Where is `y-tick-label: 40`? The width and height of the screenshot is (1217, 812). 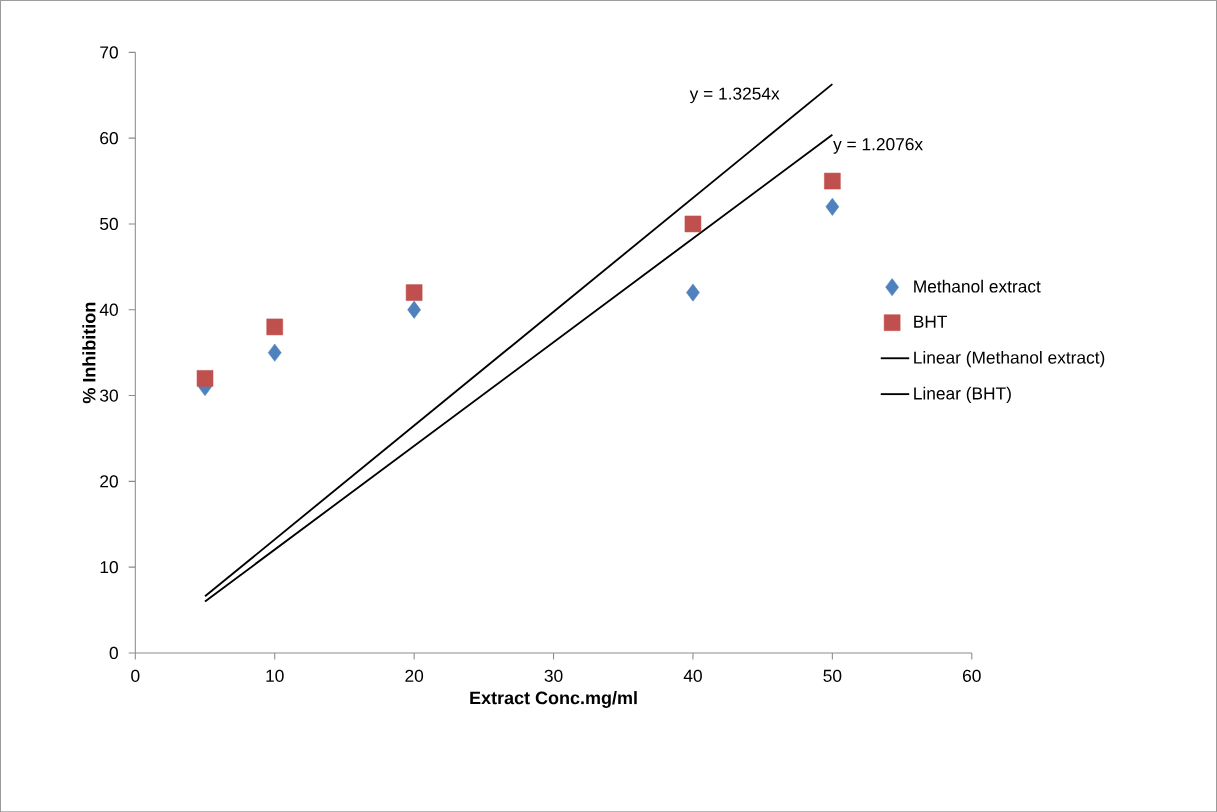
y-tick-label: 40 is located at coordinates (108, 309).